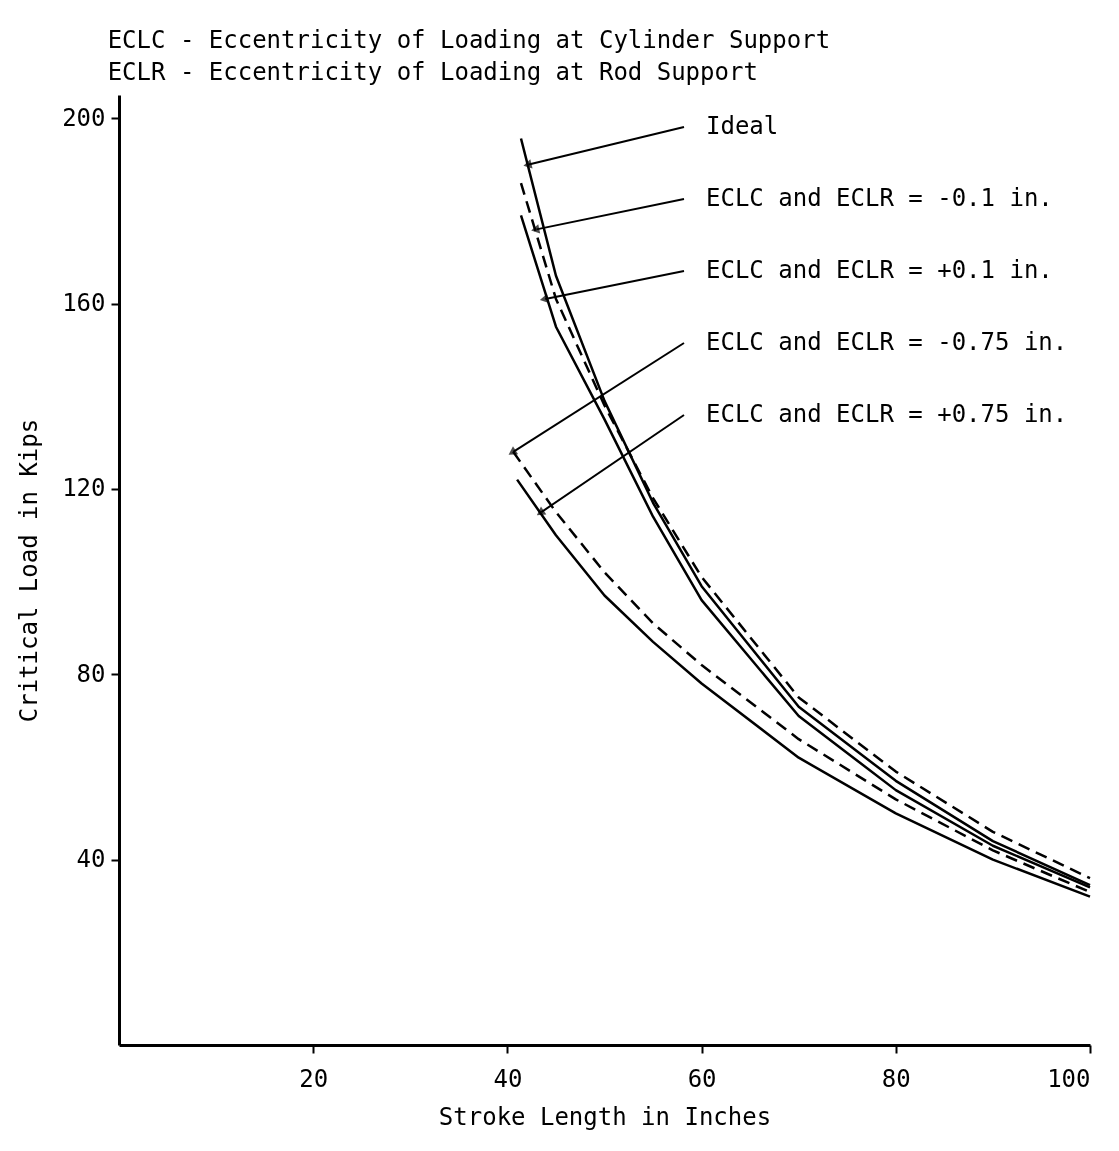 The image size is (1119, 1151). I want to click on annotation: Ideal, so click(742, 126).